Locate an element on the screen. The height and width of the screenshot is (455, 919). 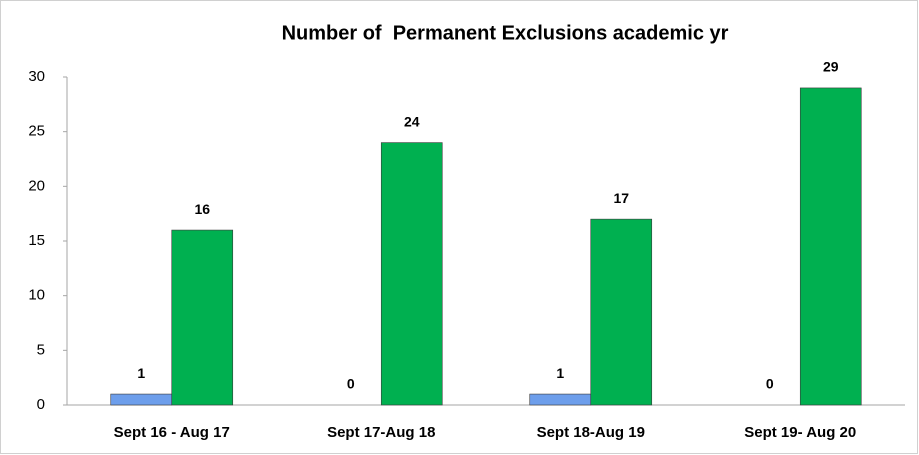
data-label: 29 is located at coordinates (831, 67).